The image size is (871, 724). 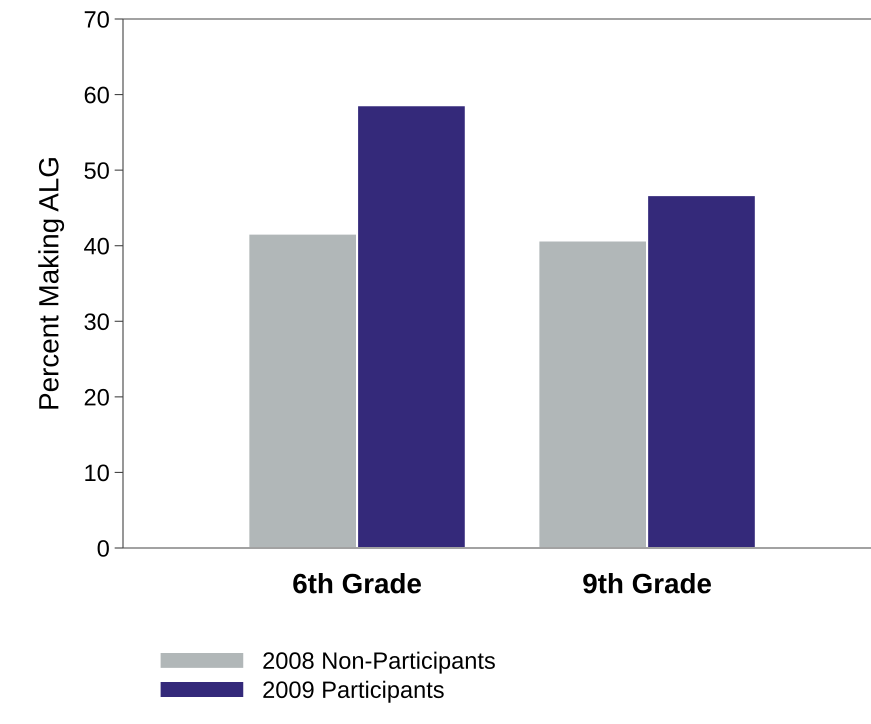 I want to click on y-tick-label: 40, so click(x=96, y=246).